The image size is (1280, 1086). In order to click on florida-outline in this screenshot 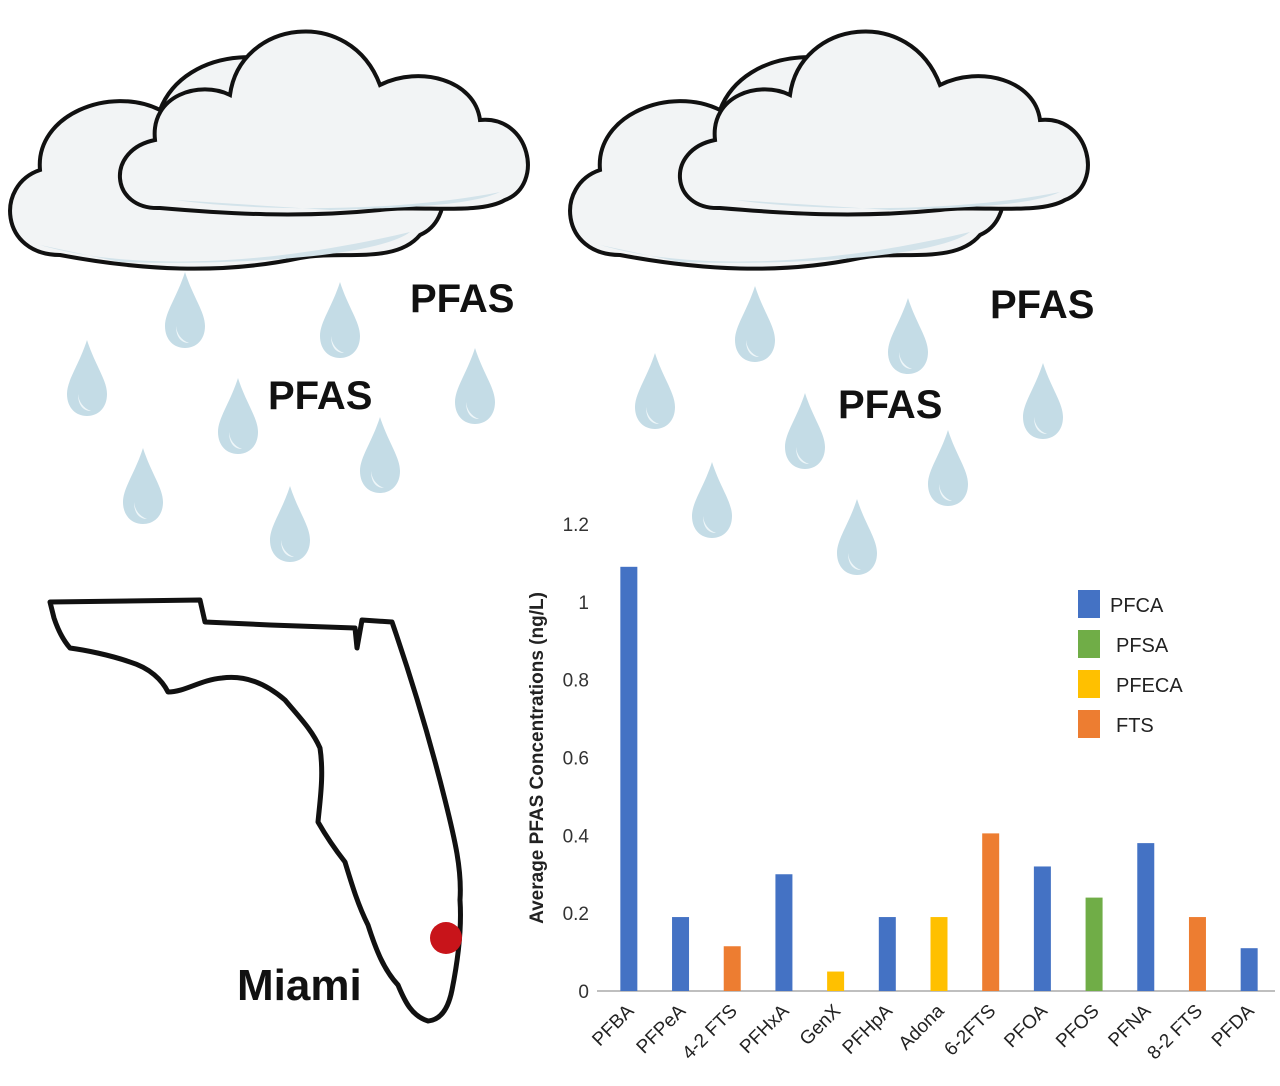, I will do `click(255, 810)`.